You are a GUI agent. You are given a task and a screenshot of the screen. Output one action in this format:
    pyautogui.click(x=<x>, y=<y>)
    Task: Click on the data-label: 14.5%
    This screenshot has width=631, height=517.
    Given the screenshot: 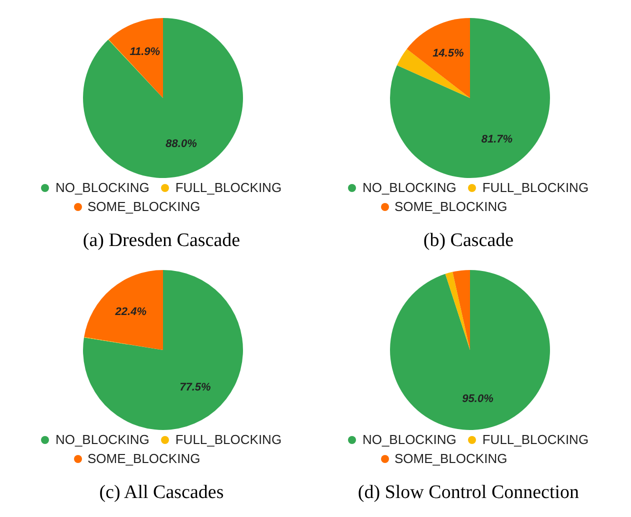 What is the action you would take?
    pyautogui.click(x=448, y=53)
    